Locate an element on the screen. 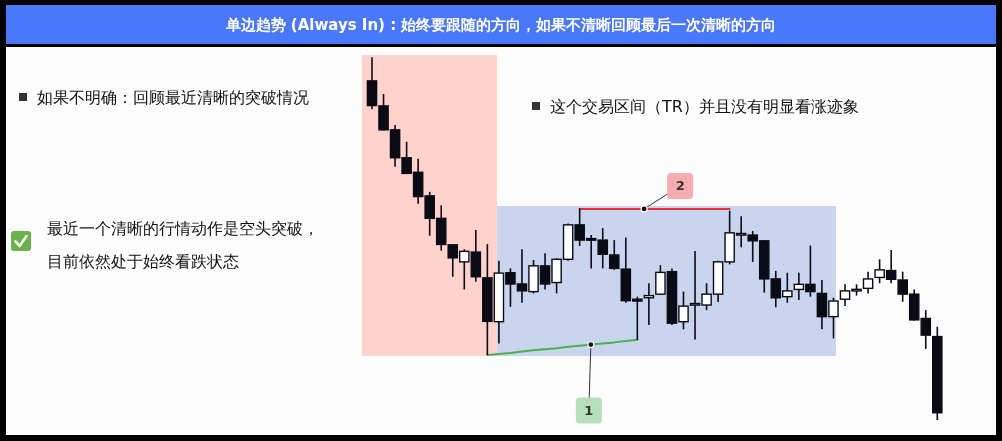 This screenshot has width=1002, height=441. text: 1 is located at coordinates (589, 411).